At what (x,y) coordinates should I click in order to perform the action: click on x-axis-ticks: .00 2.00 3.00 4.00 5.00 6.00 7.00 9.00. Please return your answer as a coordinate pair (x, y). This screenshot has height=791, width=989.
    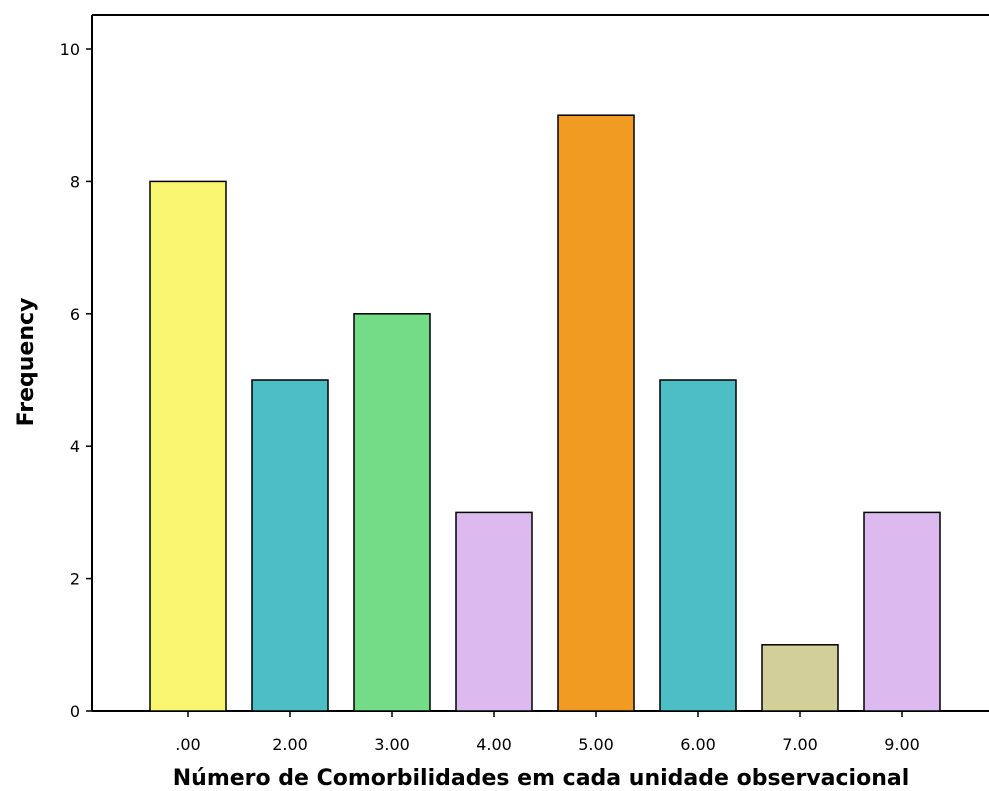
    Looking at the image, I should click on (547, 732).